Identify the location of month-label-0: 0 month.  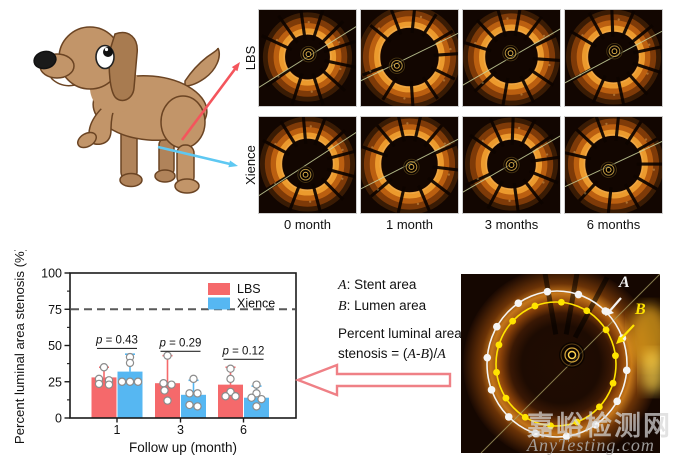
(307, 224).